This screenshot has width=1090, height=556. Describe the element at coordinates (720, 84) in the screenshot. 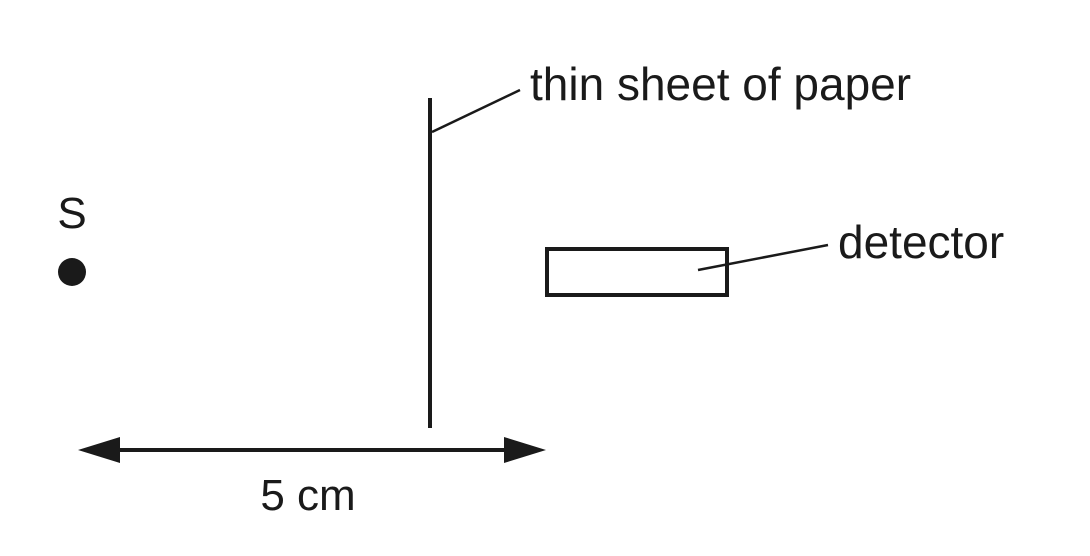

I see `paper-label: thin sheet of paper` at that location.